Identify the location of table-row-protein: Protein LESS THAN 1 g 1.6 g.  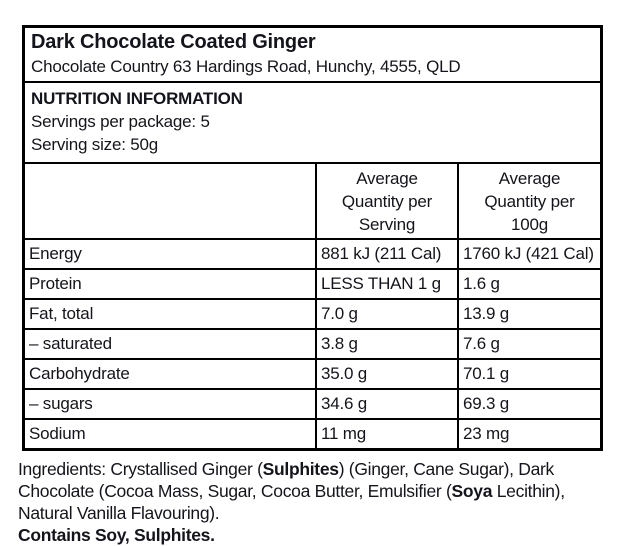
(312, 284).